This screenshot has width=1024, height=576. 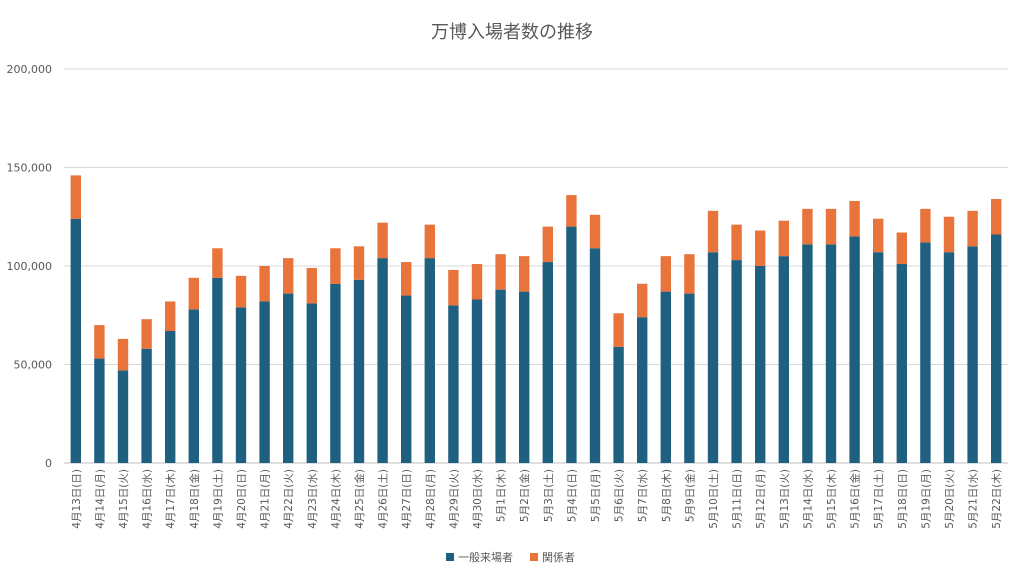 I want to click on x-tick-label: 4月19日(土), so click(x=217, y=499).